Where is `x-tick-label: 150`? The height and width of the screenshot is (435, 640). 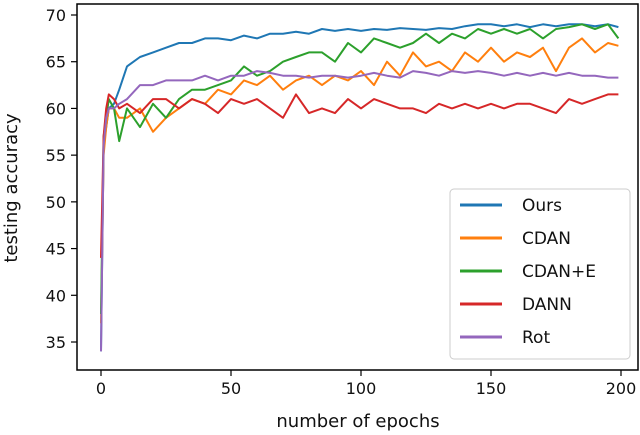
x-tick-label: 150 is located at coordinates (491, 388).